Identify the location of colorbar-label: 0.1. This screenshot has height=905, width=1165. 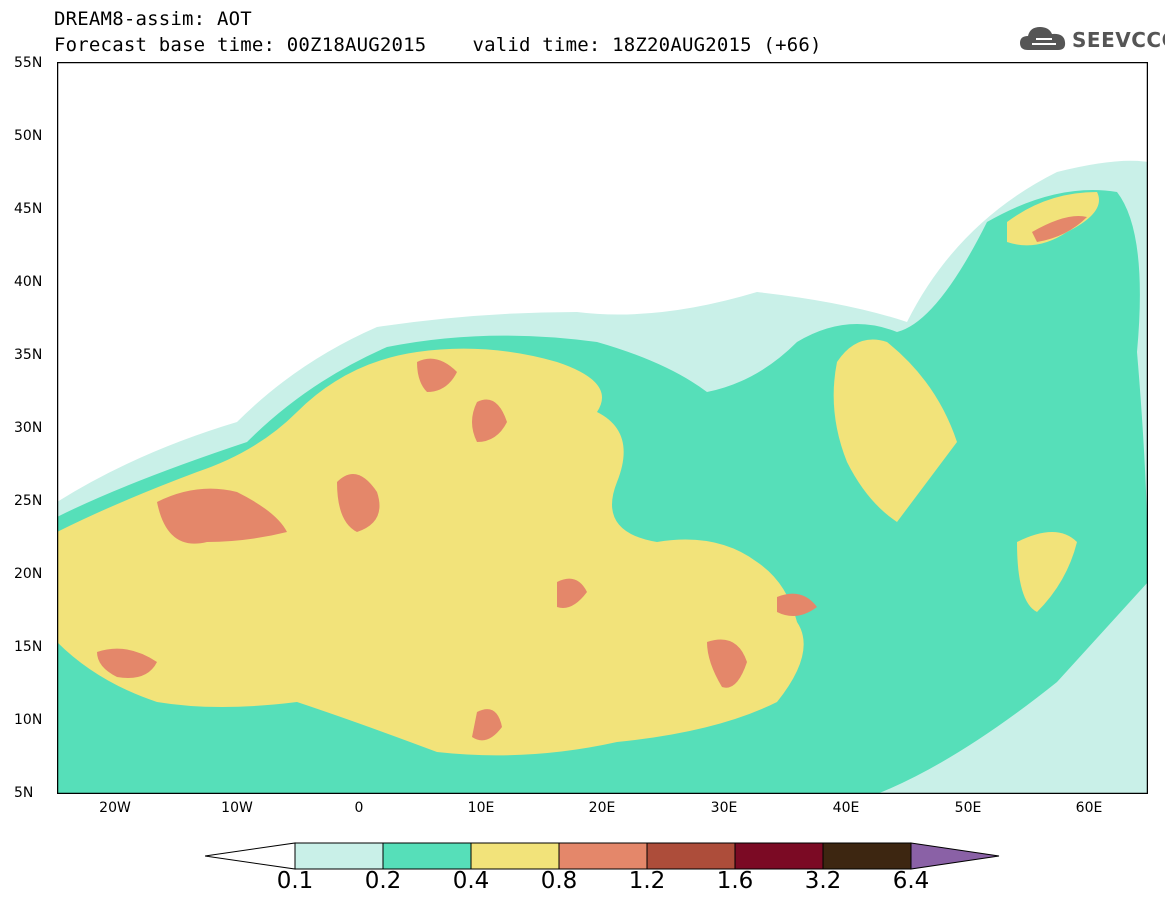
(295, 881).